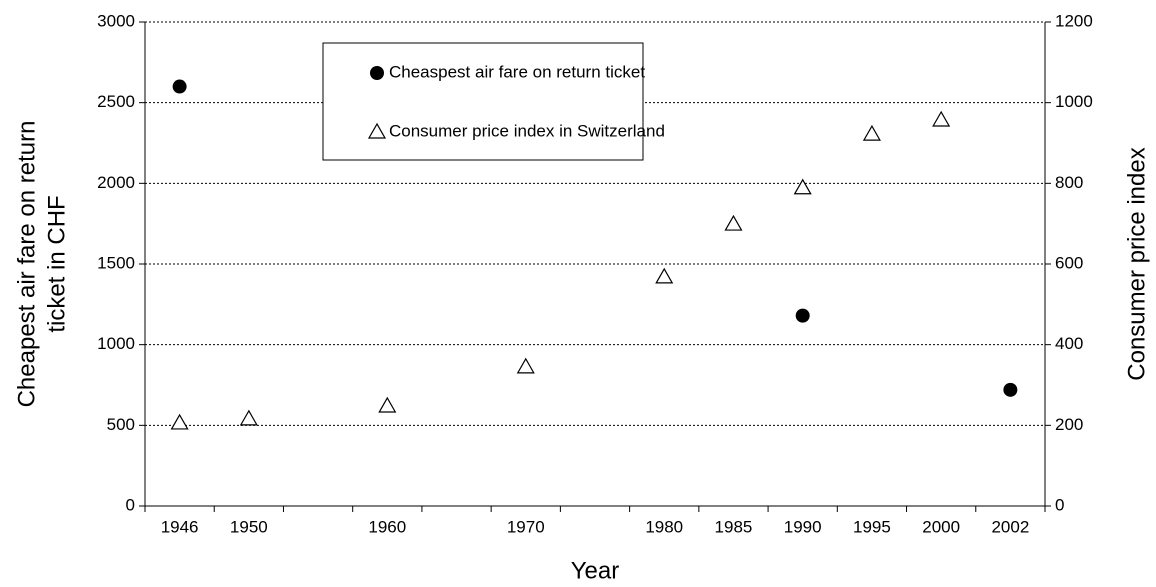 This screenshot has height=587, width=1156. I want to click on y-axis-title: Cheapest air fare on return, so click(26, 264).